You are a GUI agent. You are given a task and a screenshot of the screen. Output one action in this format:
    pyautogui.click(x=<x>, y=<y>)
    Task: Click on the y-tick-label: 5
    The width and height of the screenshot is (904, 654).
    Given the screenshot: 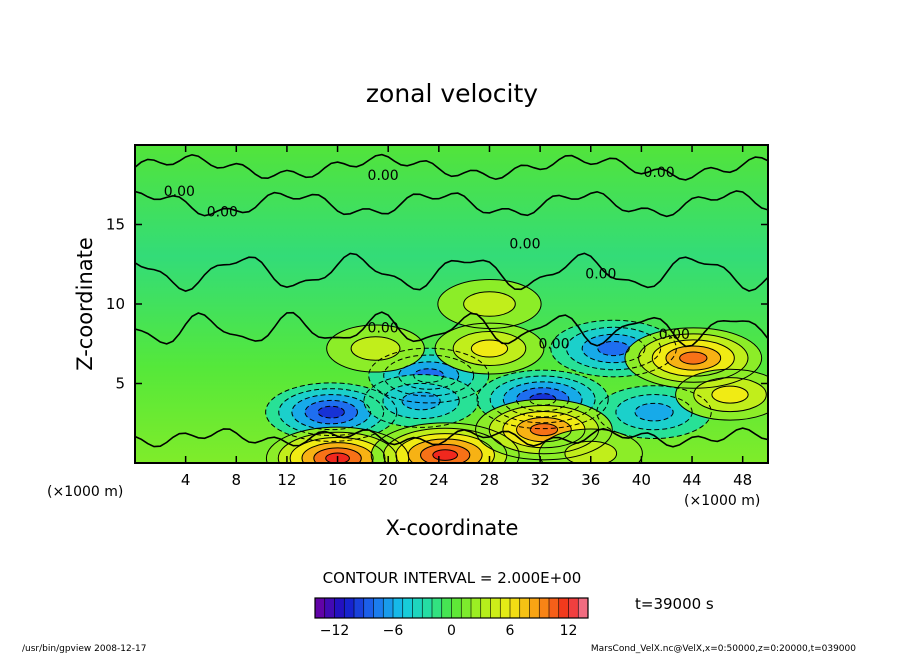 What is the action you would take?
    pyautogui.click(x=120, y=384)
    